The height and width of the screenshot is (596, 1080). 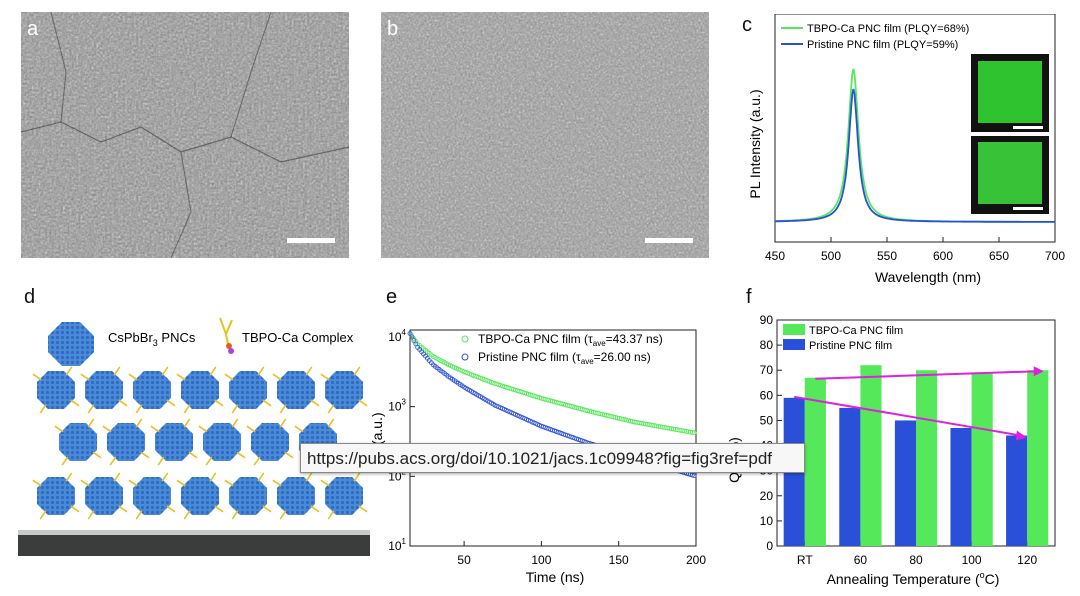 I want to click on panel-label-a: a, so click(x=33, y=29).